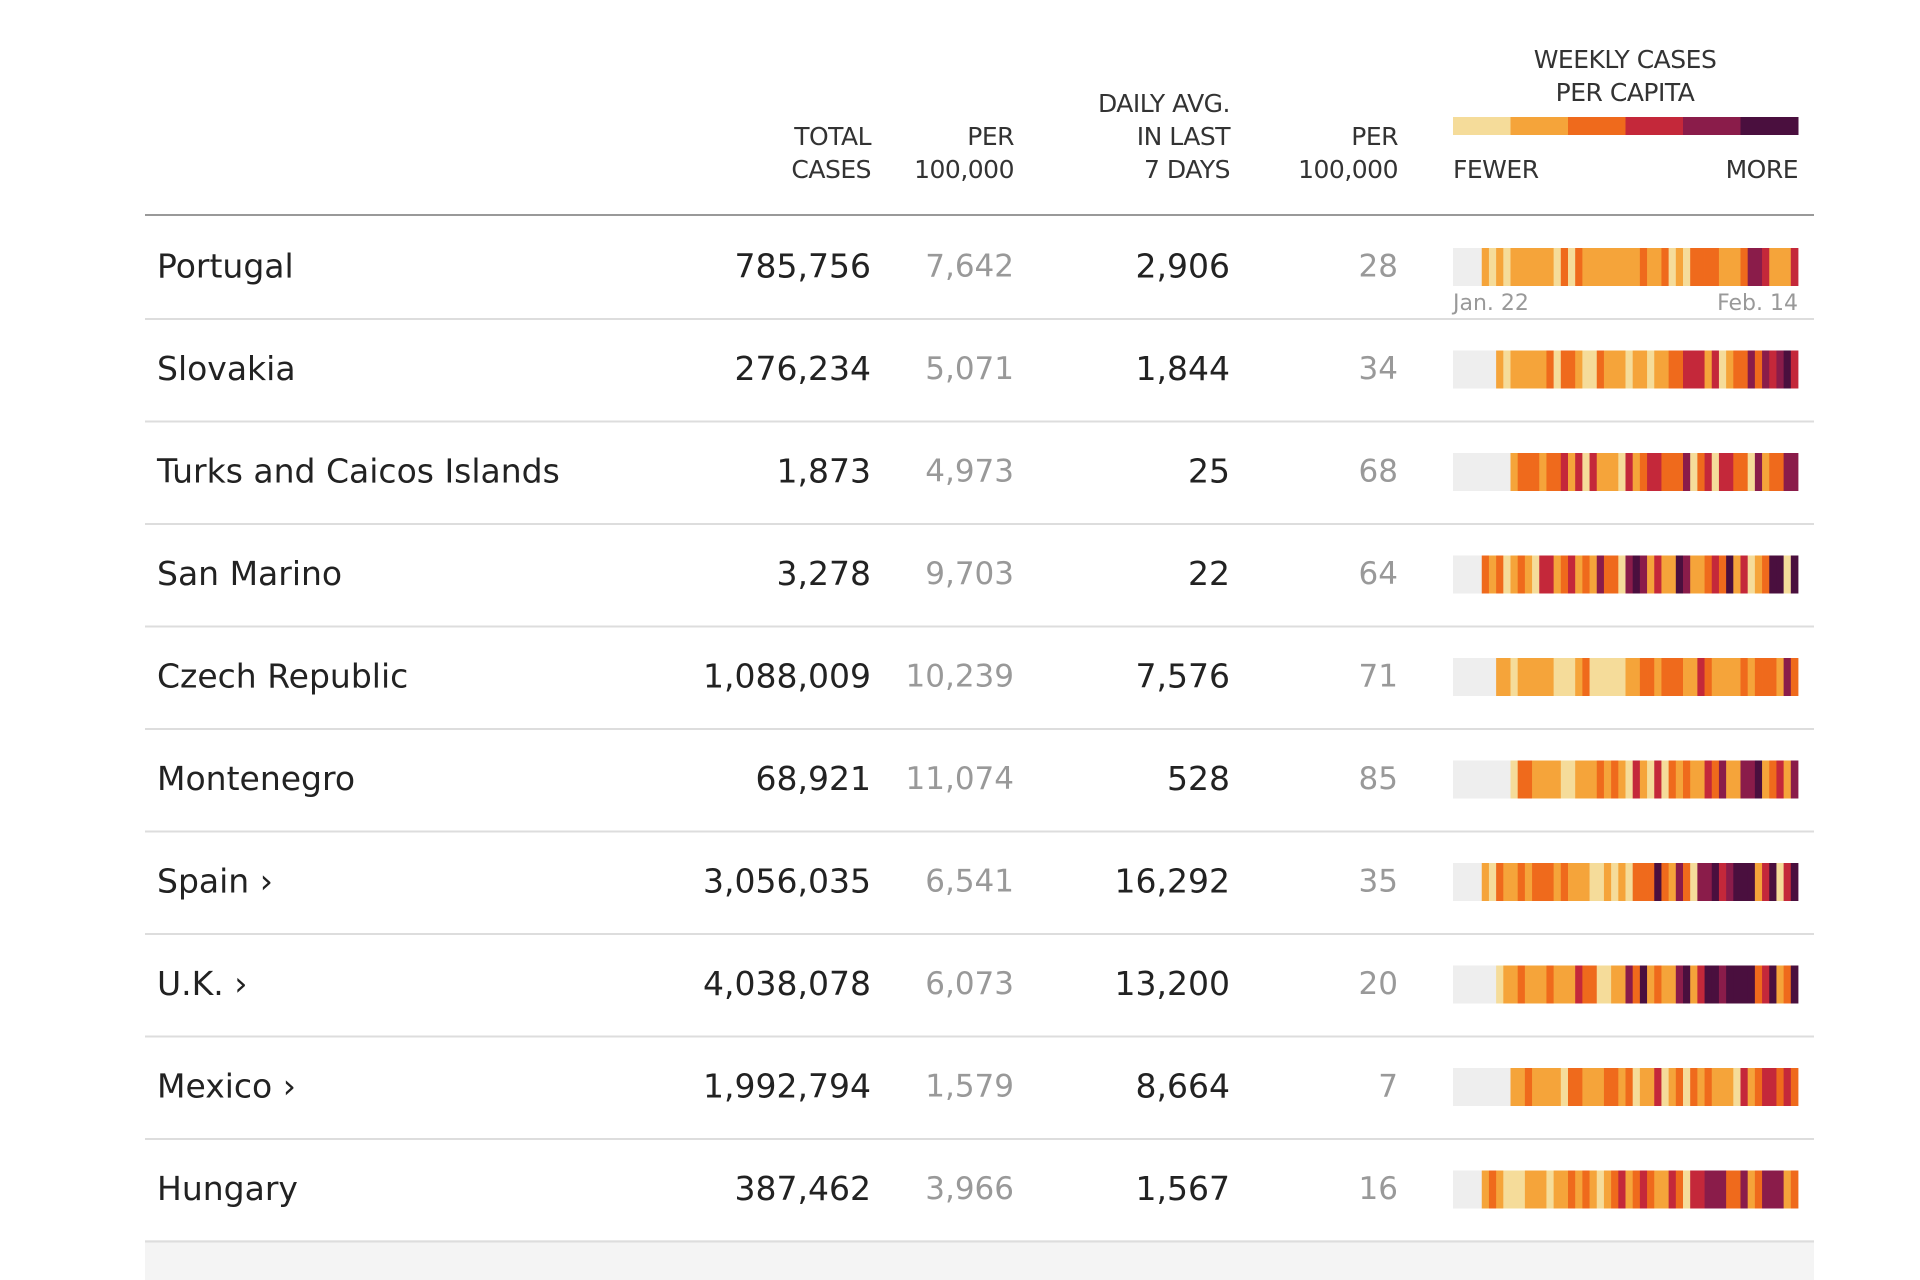 This screenshot has height=1280, width=1920. What do you see at coordinates (1597, 126) in the screenshot?
I see `legend-swatch` at bounding box center [1597, 126].